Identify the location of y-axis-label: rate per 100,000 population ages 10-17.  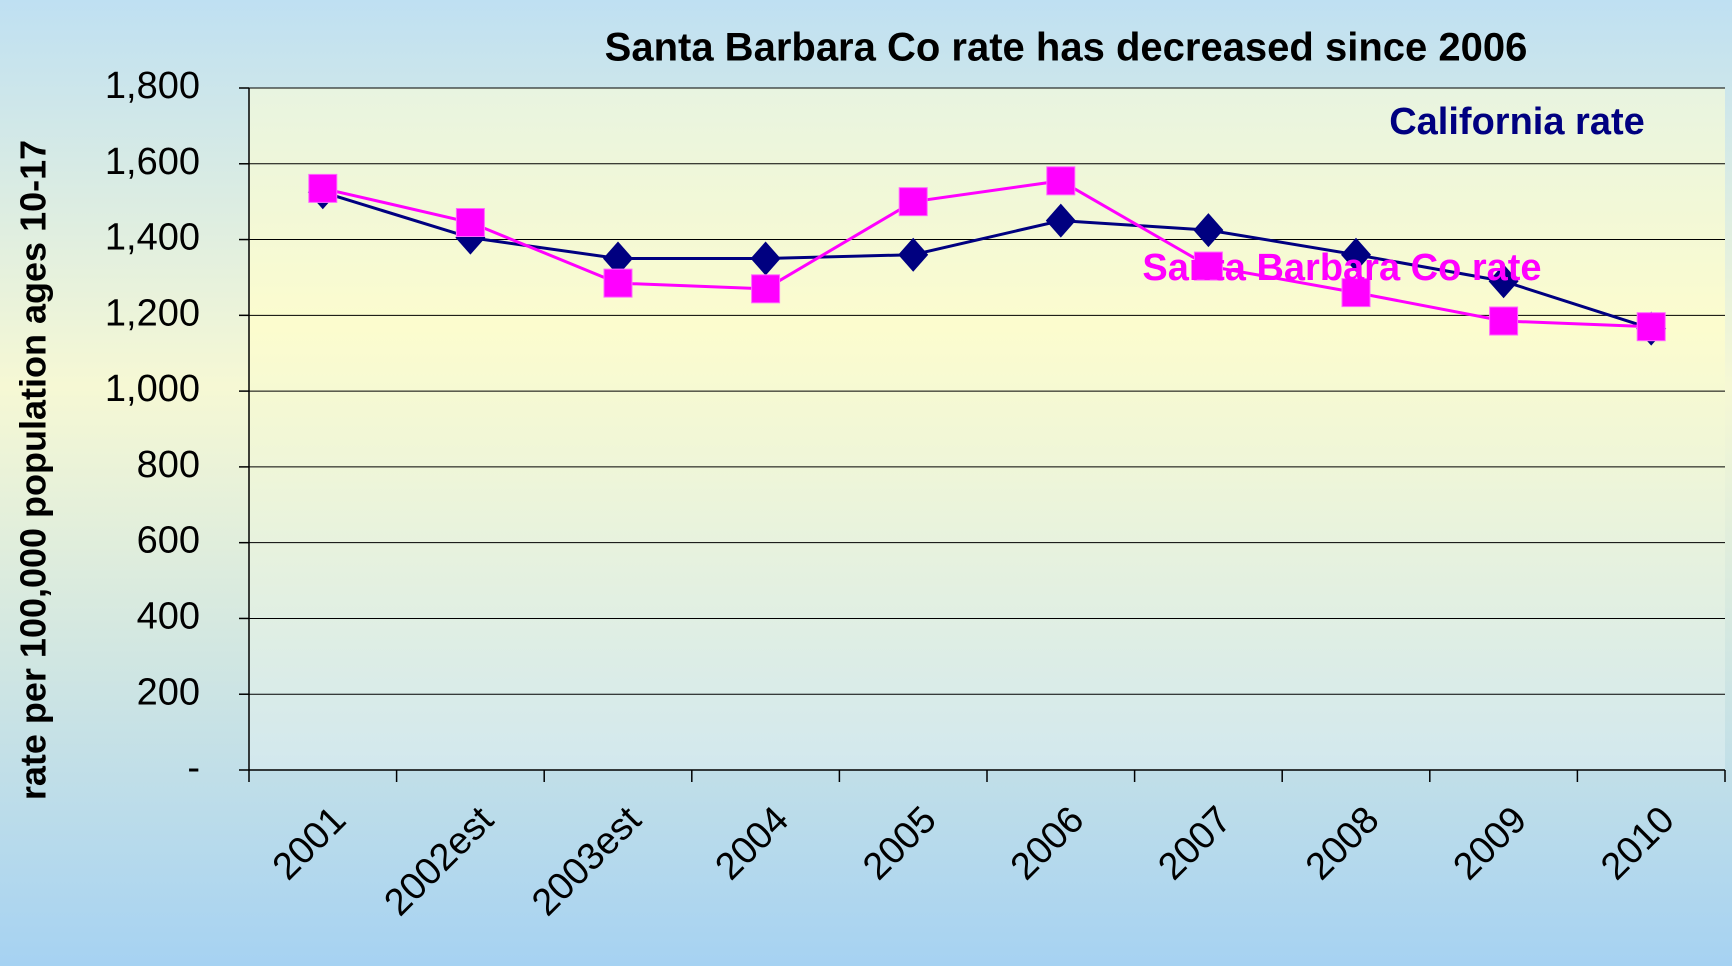
(33, 470).